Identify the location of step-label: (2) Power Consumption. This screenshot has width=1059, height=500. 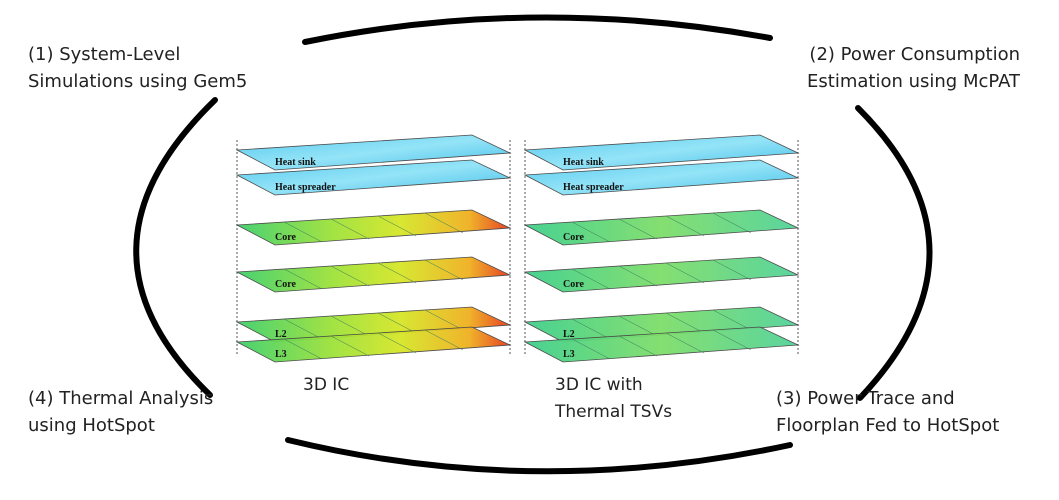
(914, 54).